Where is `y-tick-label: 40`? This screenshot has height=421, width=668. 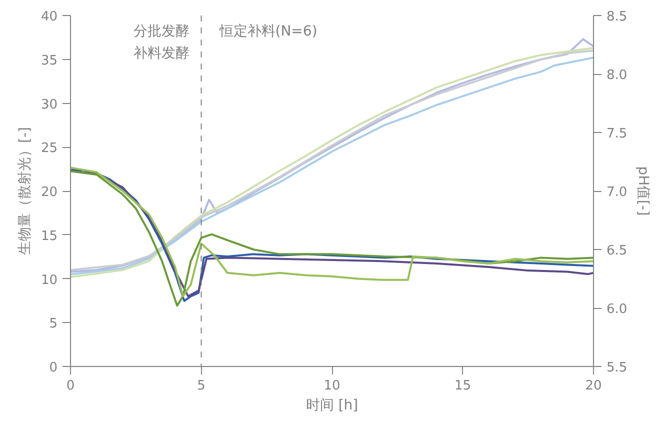 y-tick-label: 40 is located at coordinates (49, 17).